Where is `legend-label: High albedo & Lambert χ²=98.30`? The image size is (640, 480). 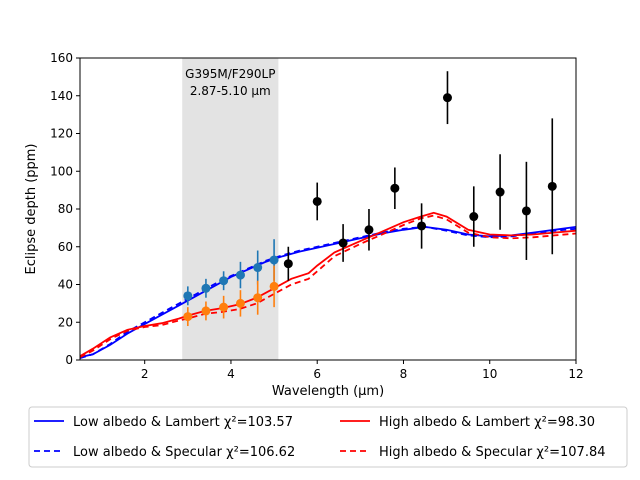
legend-label: High albedo & Lambert χ²=98.30 is located at coordinates (487, 422).